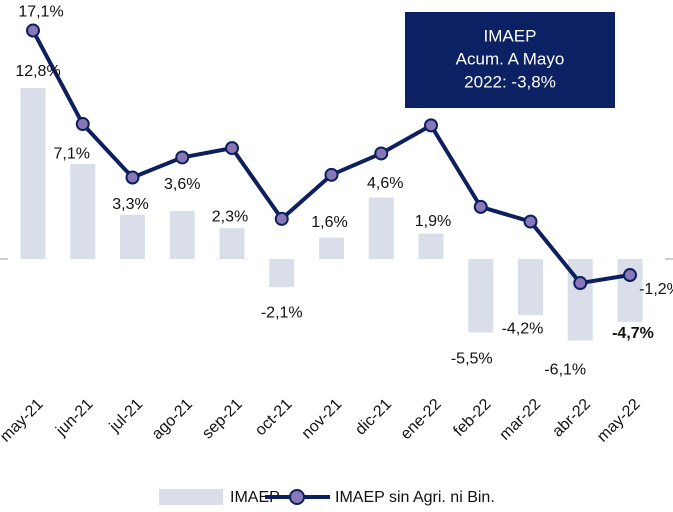 Image resolution: width=673 pixels, height=512 pixels. I want to click on bar-value-label: -6,1%, so click(565, 370).